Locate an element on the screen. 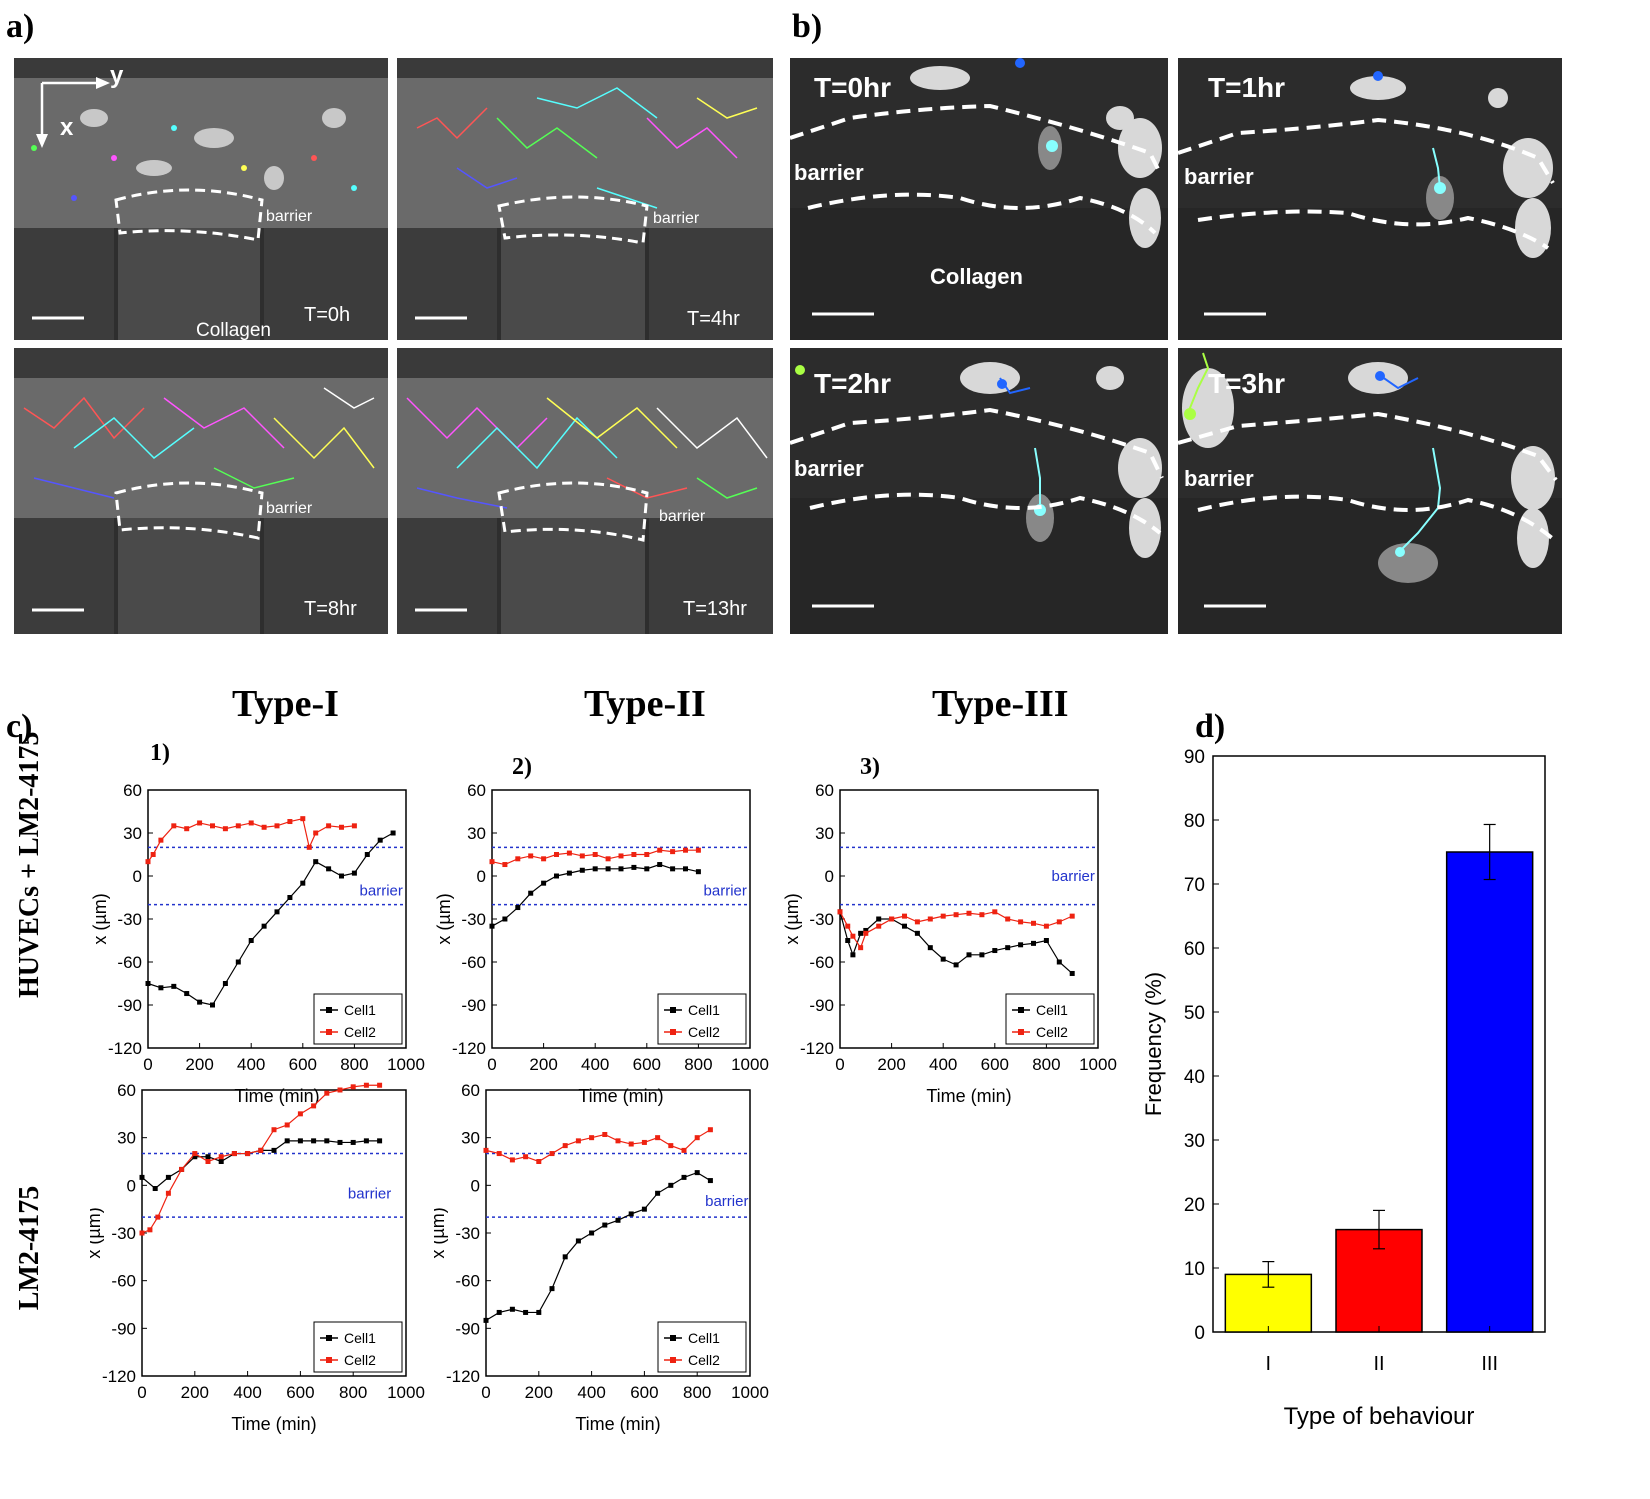 This screenshot has width=1650, height=1499. micrograph-b-3hr: T=3hr barrier is located at coordinates (1370, 491).